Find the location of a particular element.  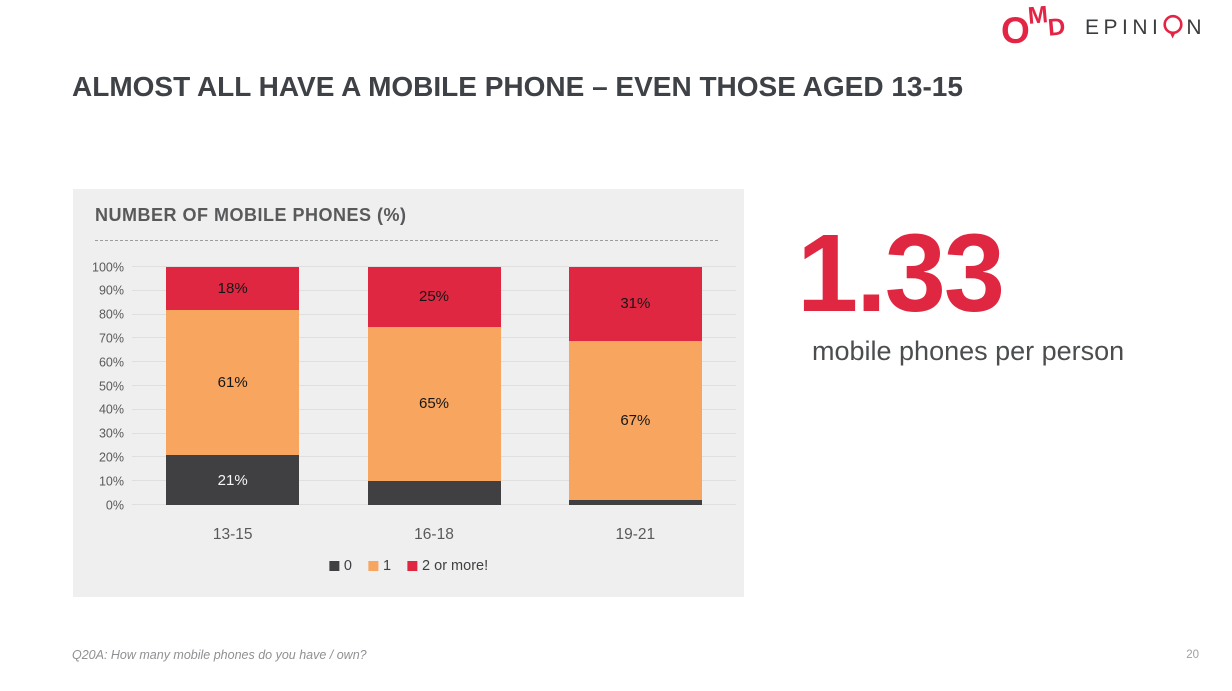

y-axis-tick: 100% is located at coordinates (108, 266).